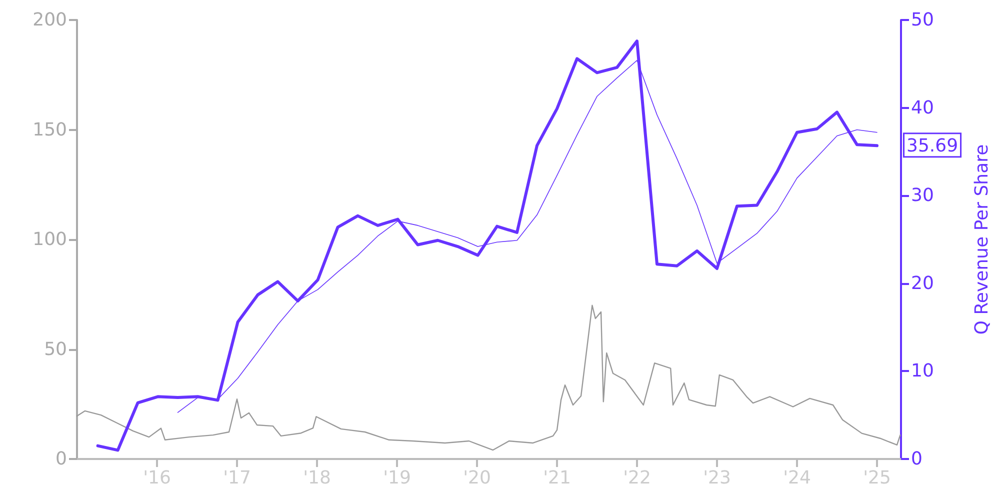  Describe the element at coordinates (49, 20) in the screenshot. I see `y-tick-label: 200` at that location.